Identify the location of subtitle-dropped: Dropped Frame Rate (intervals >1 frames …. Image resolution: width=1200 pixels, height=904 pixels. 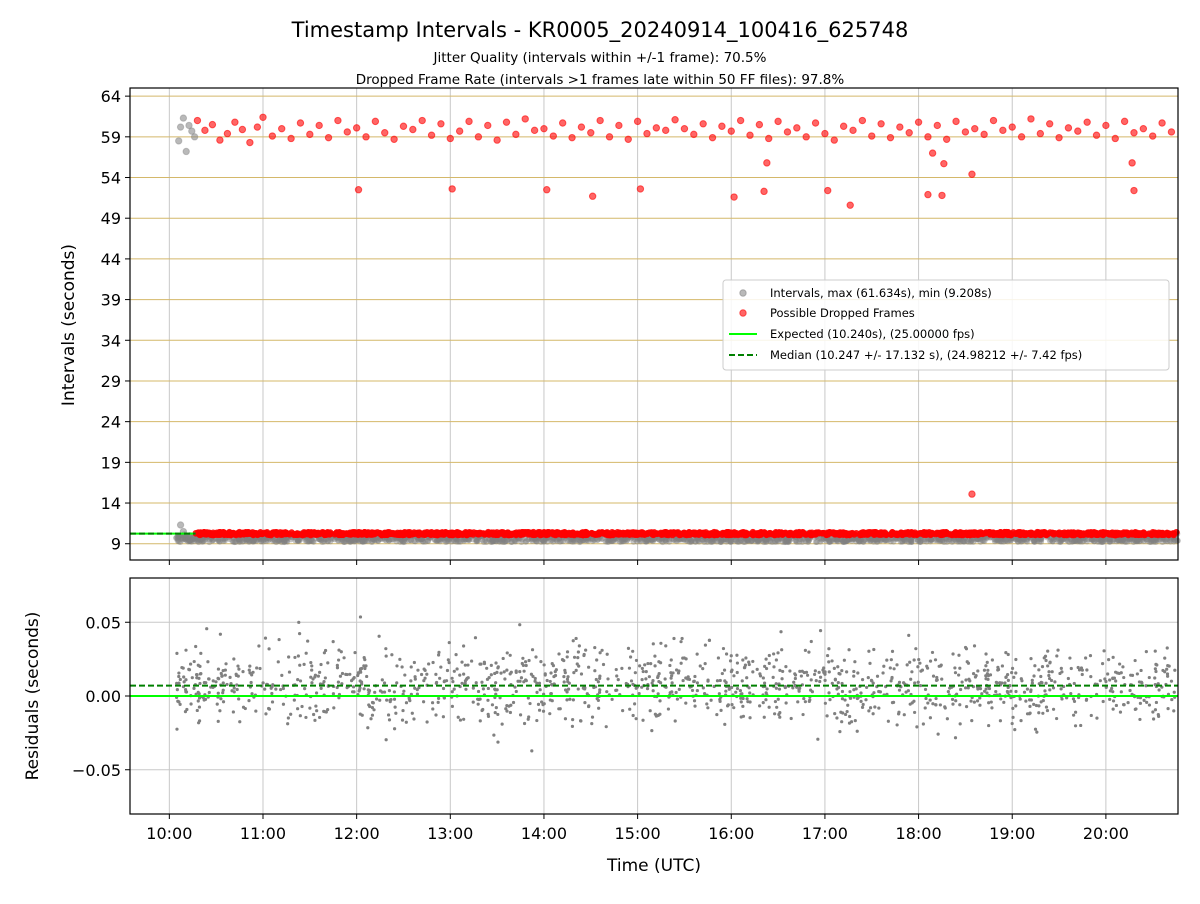
(600, 80).